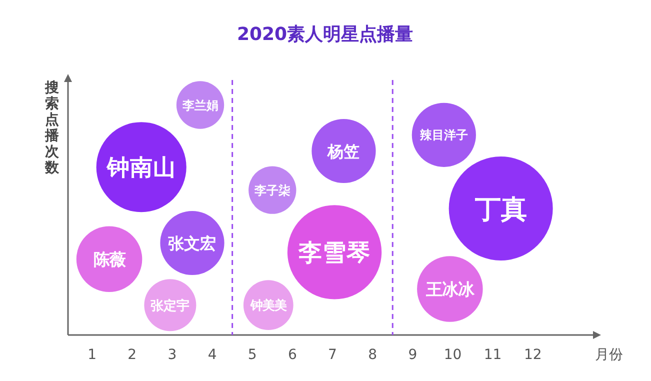 This screenshot has height=381, width=651. I want to click on annotation: 辣目洋子, so click(443, 135).